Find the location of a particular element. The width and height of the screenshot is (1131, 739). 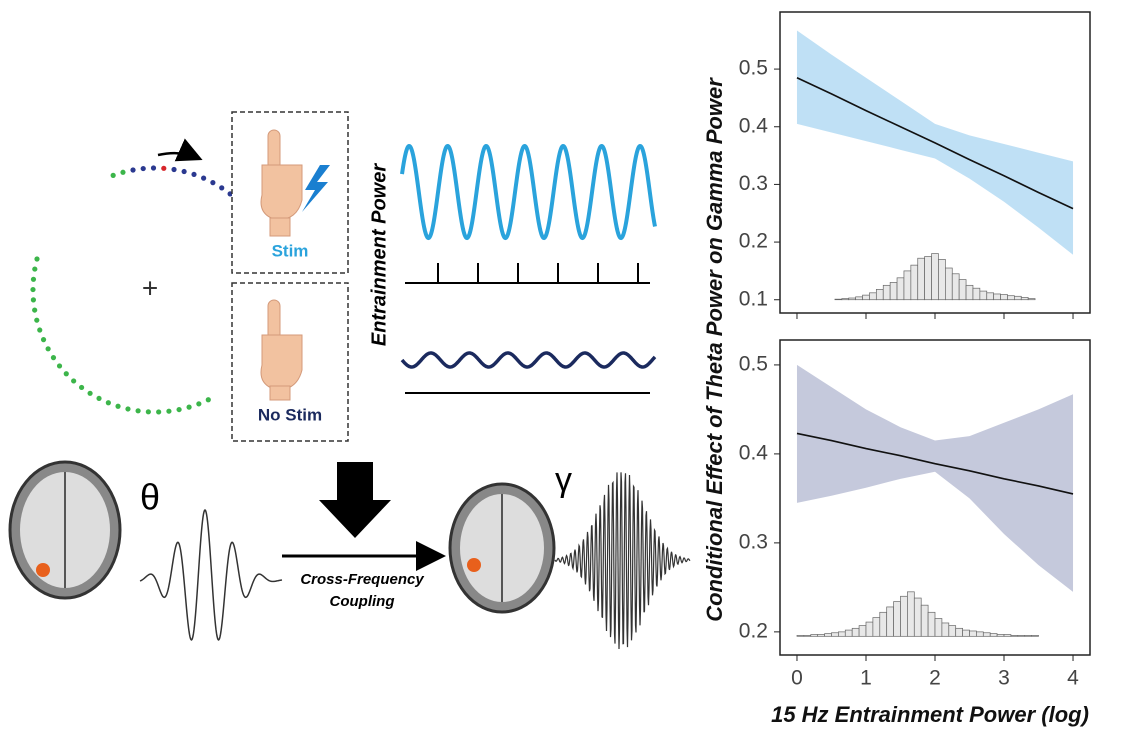

y-tick-label: 0.3 is located at coordinates (753, 183).